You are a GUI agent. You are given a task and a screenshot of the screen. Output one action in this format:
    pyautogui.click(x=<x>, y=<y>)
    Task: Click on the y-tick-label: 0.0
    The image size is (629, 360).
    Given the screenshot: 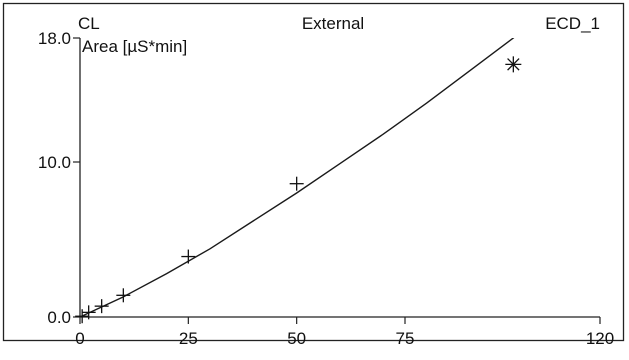 What is the action you would take?
    pyautogui.click(x=59, y=317)
    